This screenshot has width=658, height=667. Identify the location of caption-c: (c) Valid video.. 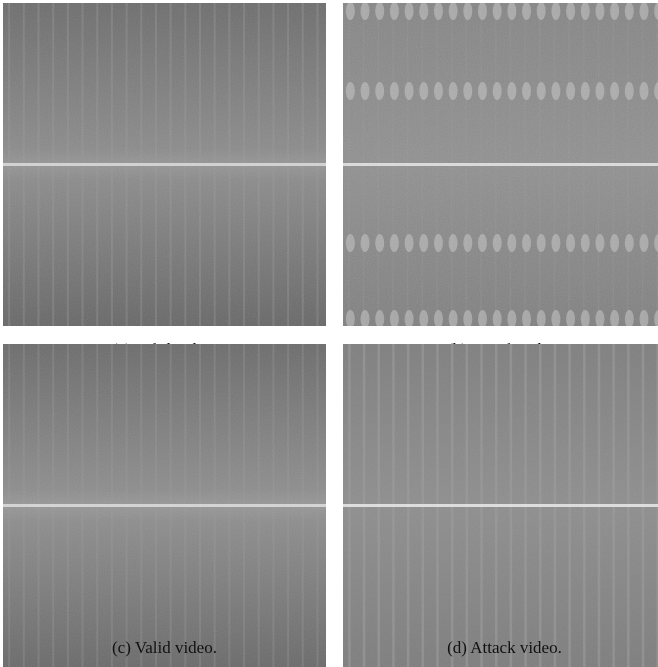
(164, 647).